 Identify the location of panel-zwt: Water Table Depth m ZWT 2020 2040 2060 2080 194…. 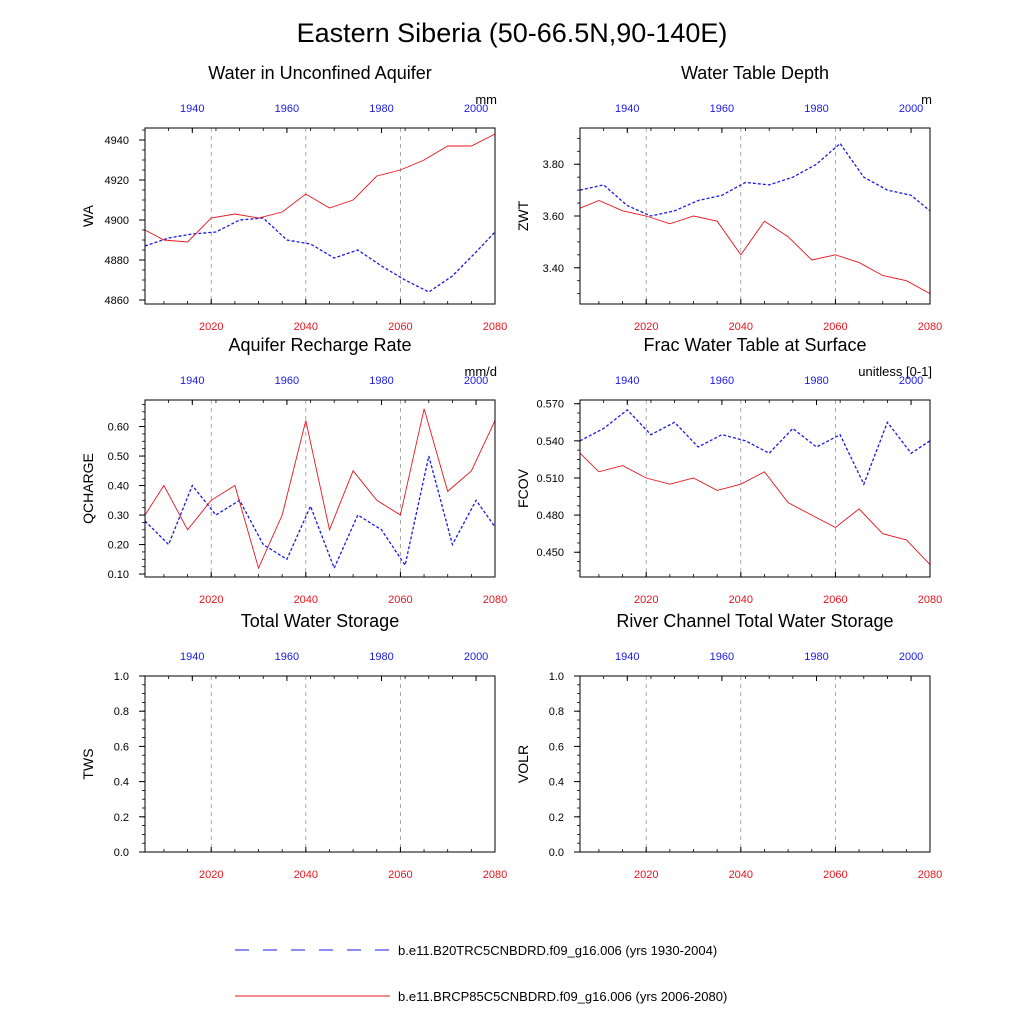
(728, 198).